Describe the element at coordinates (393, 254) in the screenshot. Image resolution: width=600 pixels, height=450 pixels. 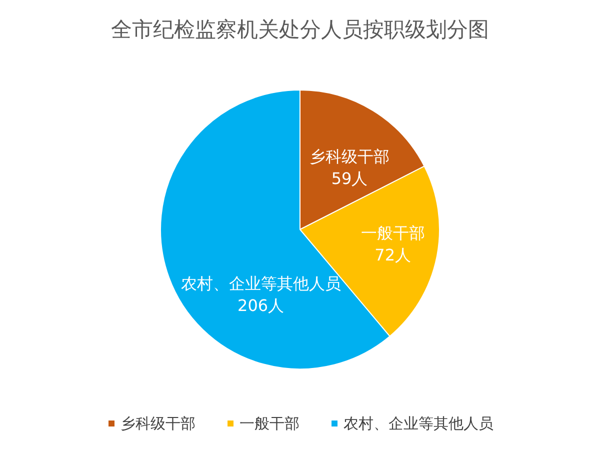
I see `data-label: 72人` at that location.